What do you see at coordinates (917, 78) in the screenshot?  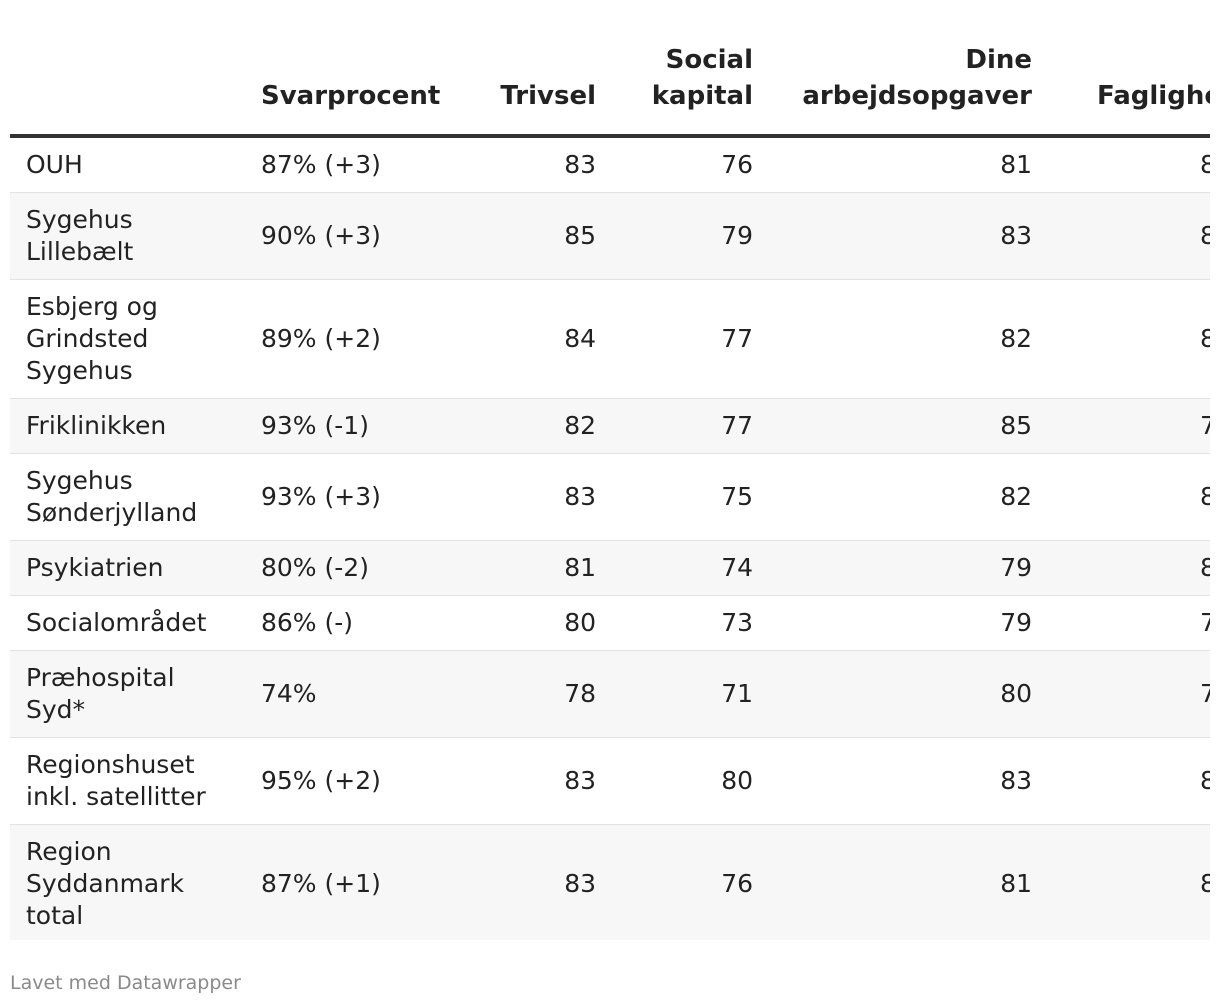 I see `header-label: Dine arbejdsopgaver` at bounding box center [917, 78].